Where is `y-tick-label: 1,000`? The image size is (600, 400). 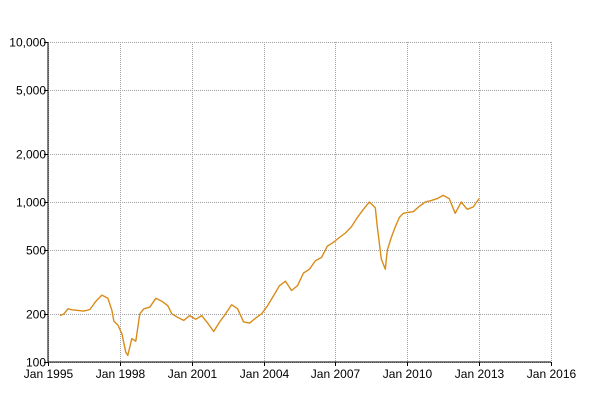 y-tick-label: 1,000 is located at coordinates (31, 203).